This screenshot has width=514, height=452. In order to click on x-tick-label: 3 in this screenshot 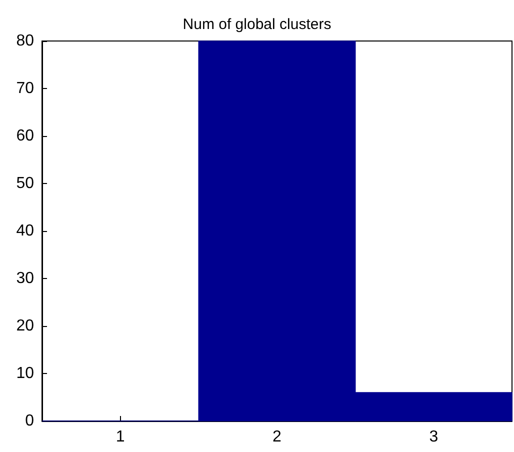, I will do `click(433, 437)`.